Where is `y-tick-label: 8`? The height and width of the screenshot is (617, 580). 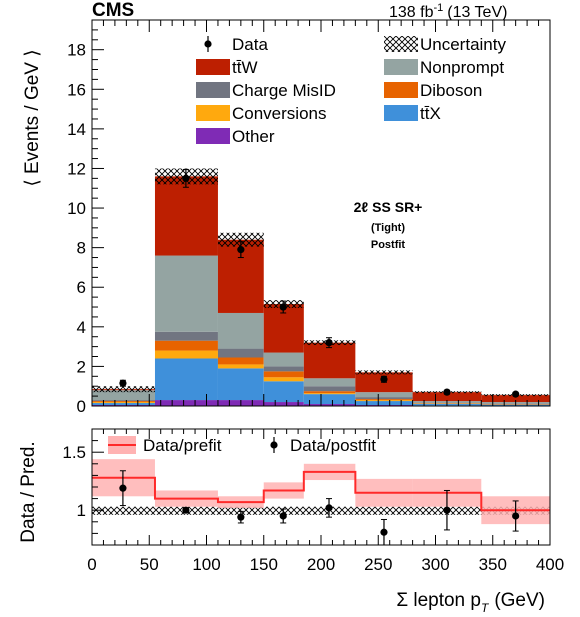
y-tick-label: 8 is located at coordinates (81, 248).